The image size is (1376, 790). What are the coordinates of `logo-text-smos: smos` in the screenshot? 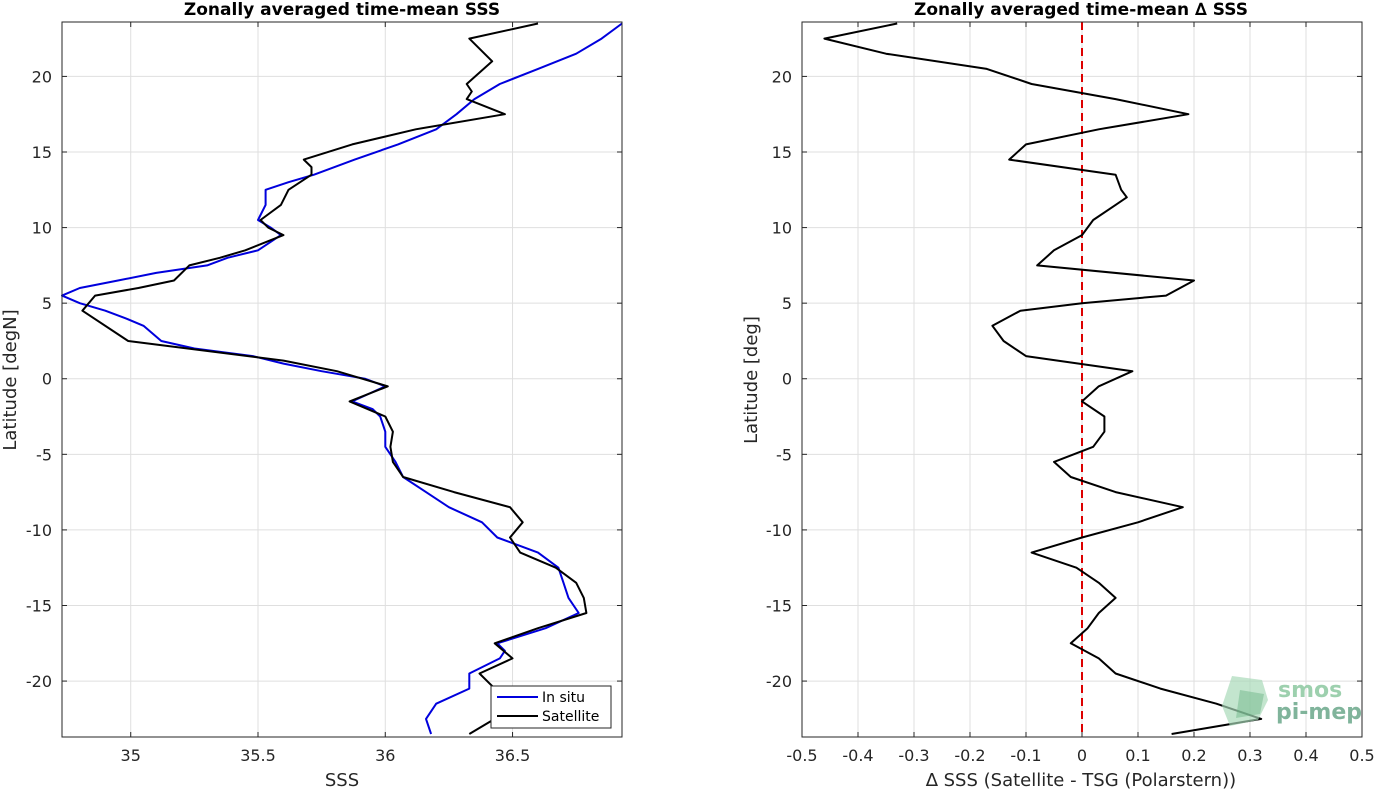 It's located at (1310, 690).